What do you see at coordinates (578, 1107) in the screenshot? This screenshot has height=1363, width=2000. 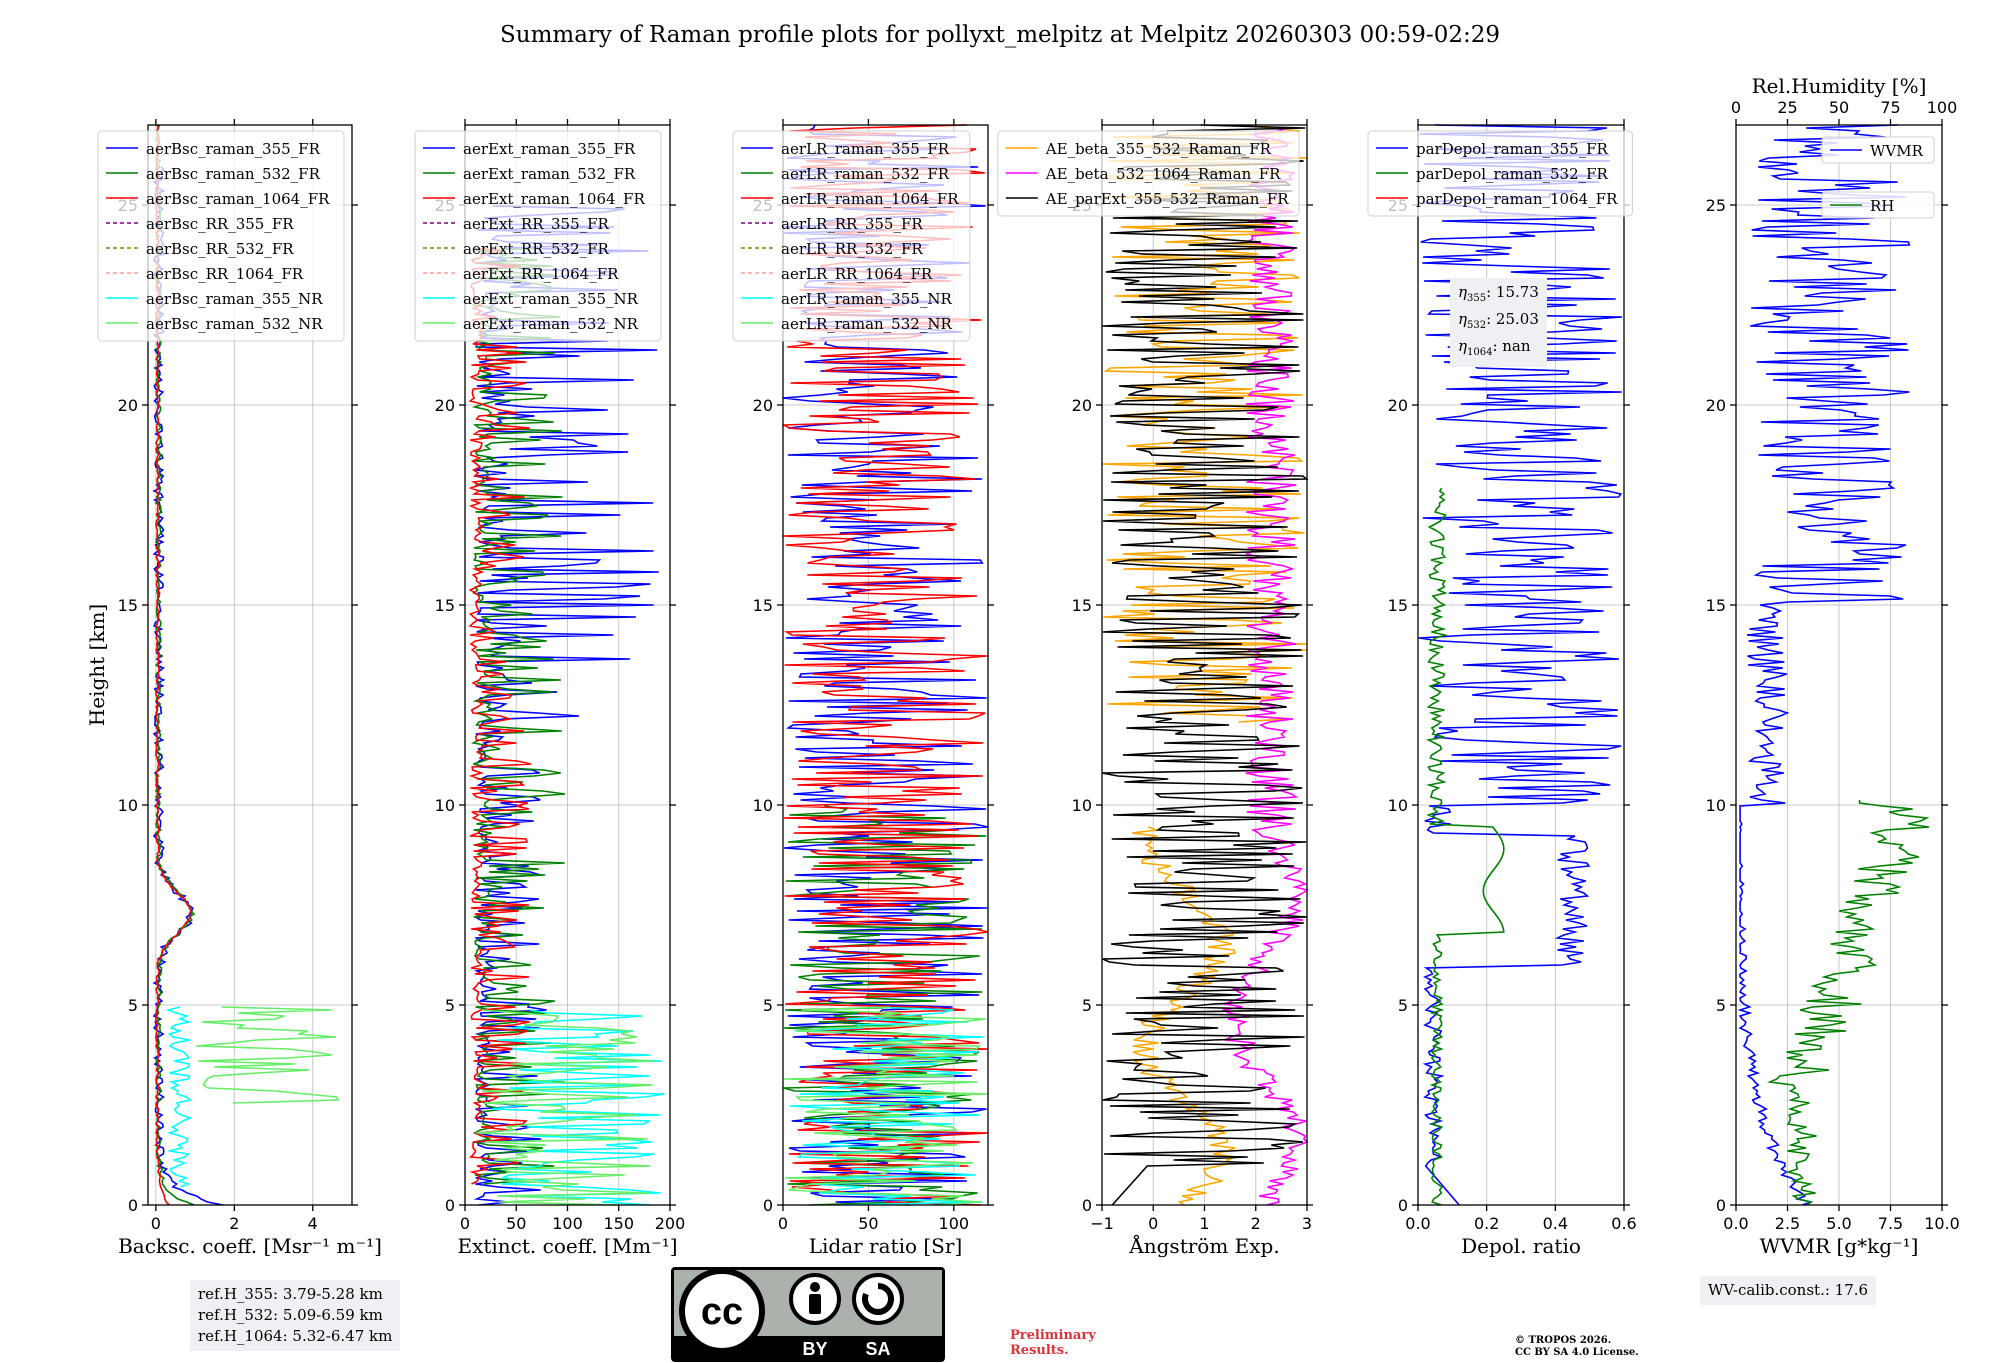 I see `series-line-aerExt_raman_355_NR` at bounding box center [578, 1107].